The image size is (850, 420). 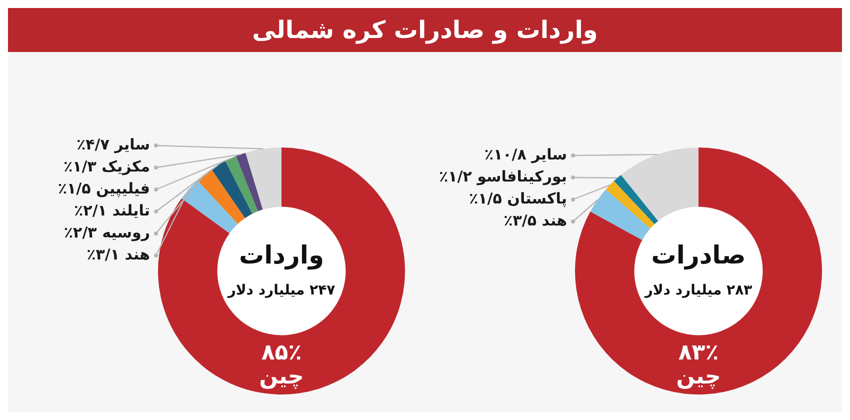 What do you see at coordinates (118, 254) in the screenshot?
I see `slice-label: هند ۳/۱٪` at bounding box center [118, 254].